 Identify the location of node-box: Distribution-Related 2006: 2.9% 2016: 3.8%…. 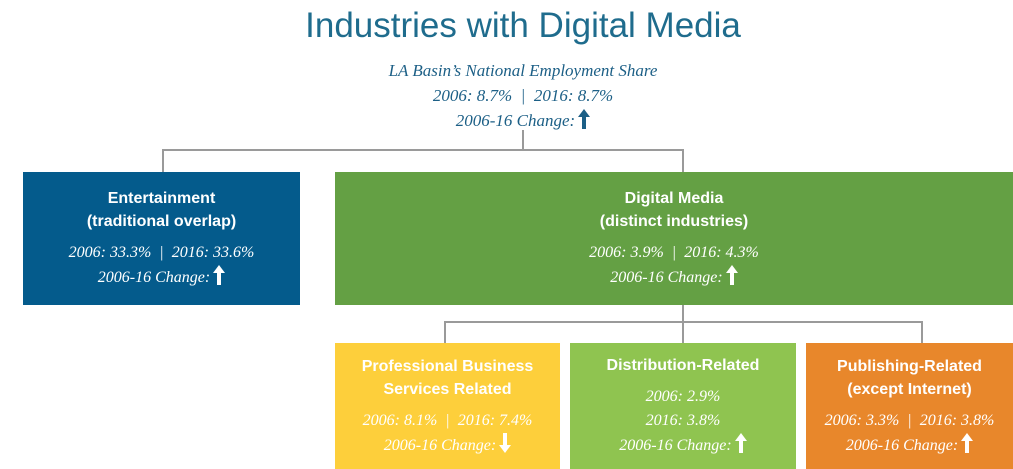
(683, 406).